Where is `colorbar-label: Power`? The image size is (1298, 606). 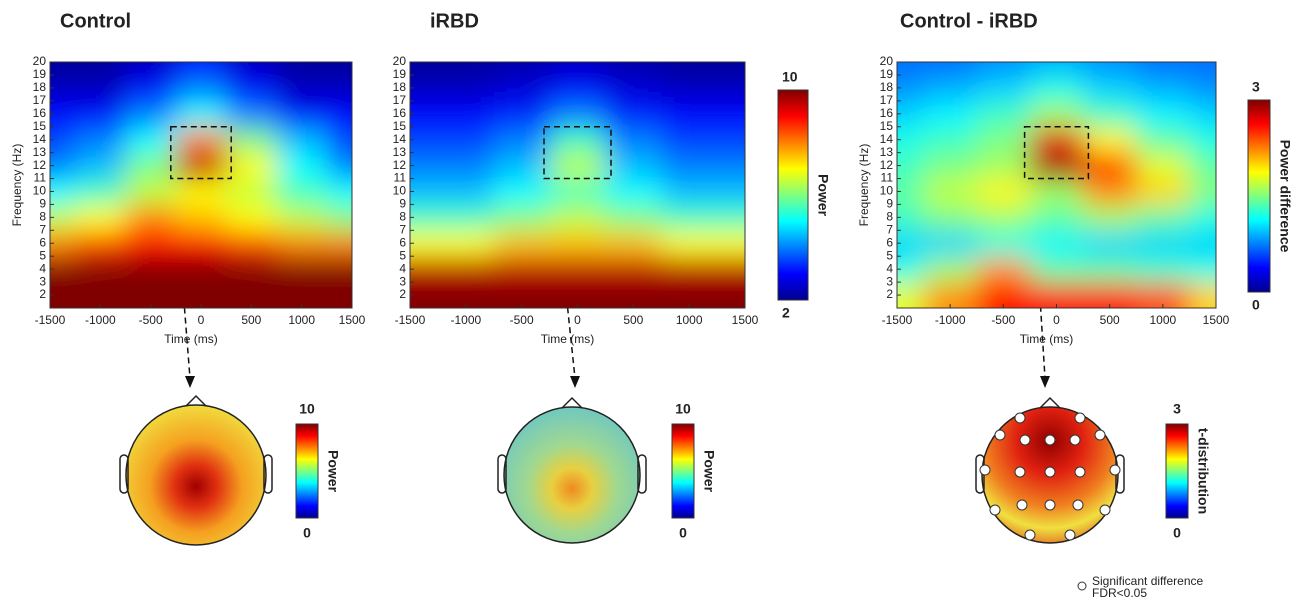
colorbar-label: Power is located at coordinates (823, 195).